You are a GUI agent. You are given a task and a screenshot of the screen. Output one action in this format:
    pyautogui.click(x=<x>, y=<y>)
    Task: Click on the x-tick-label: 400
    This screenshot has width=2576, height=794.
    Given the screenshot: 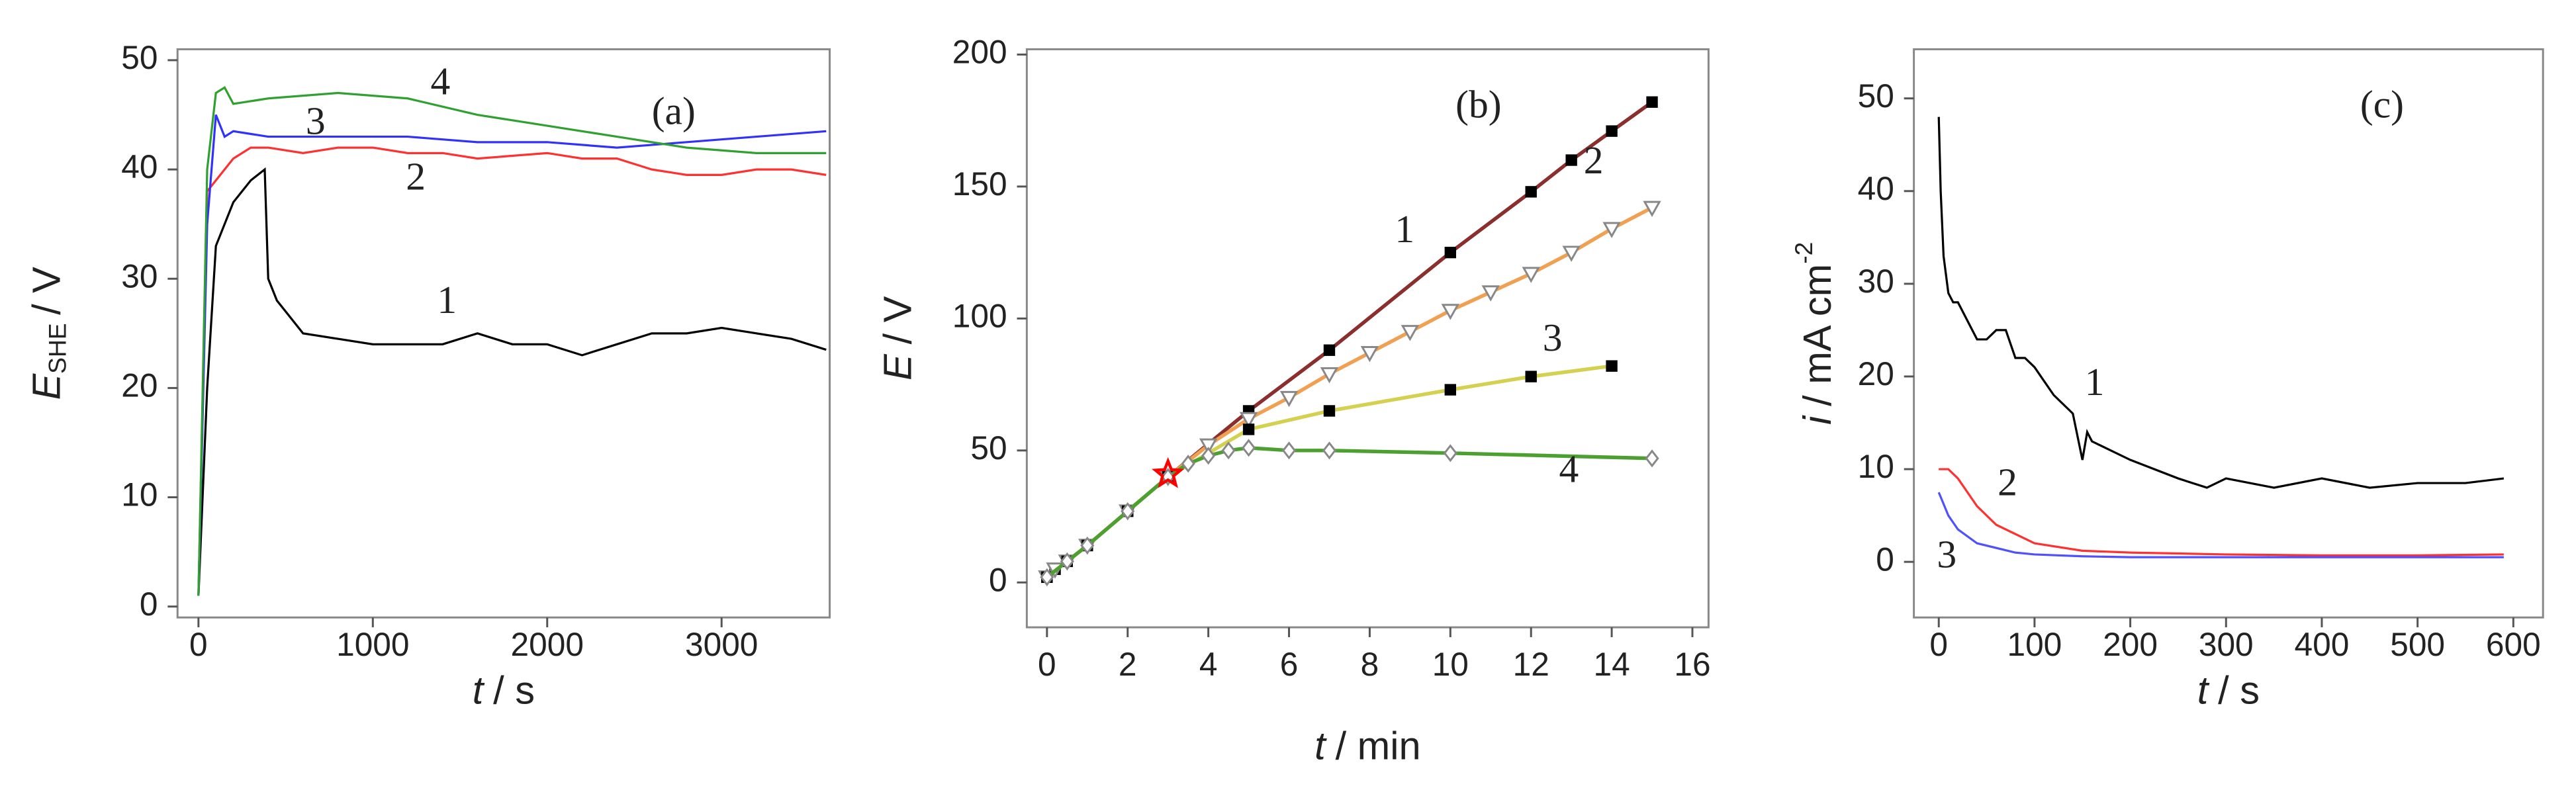 What is the action you would take?
    pyautogui.click(x=2322, y=644)
    